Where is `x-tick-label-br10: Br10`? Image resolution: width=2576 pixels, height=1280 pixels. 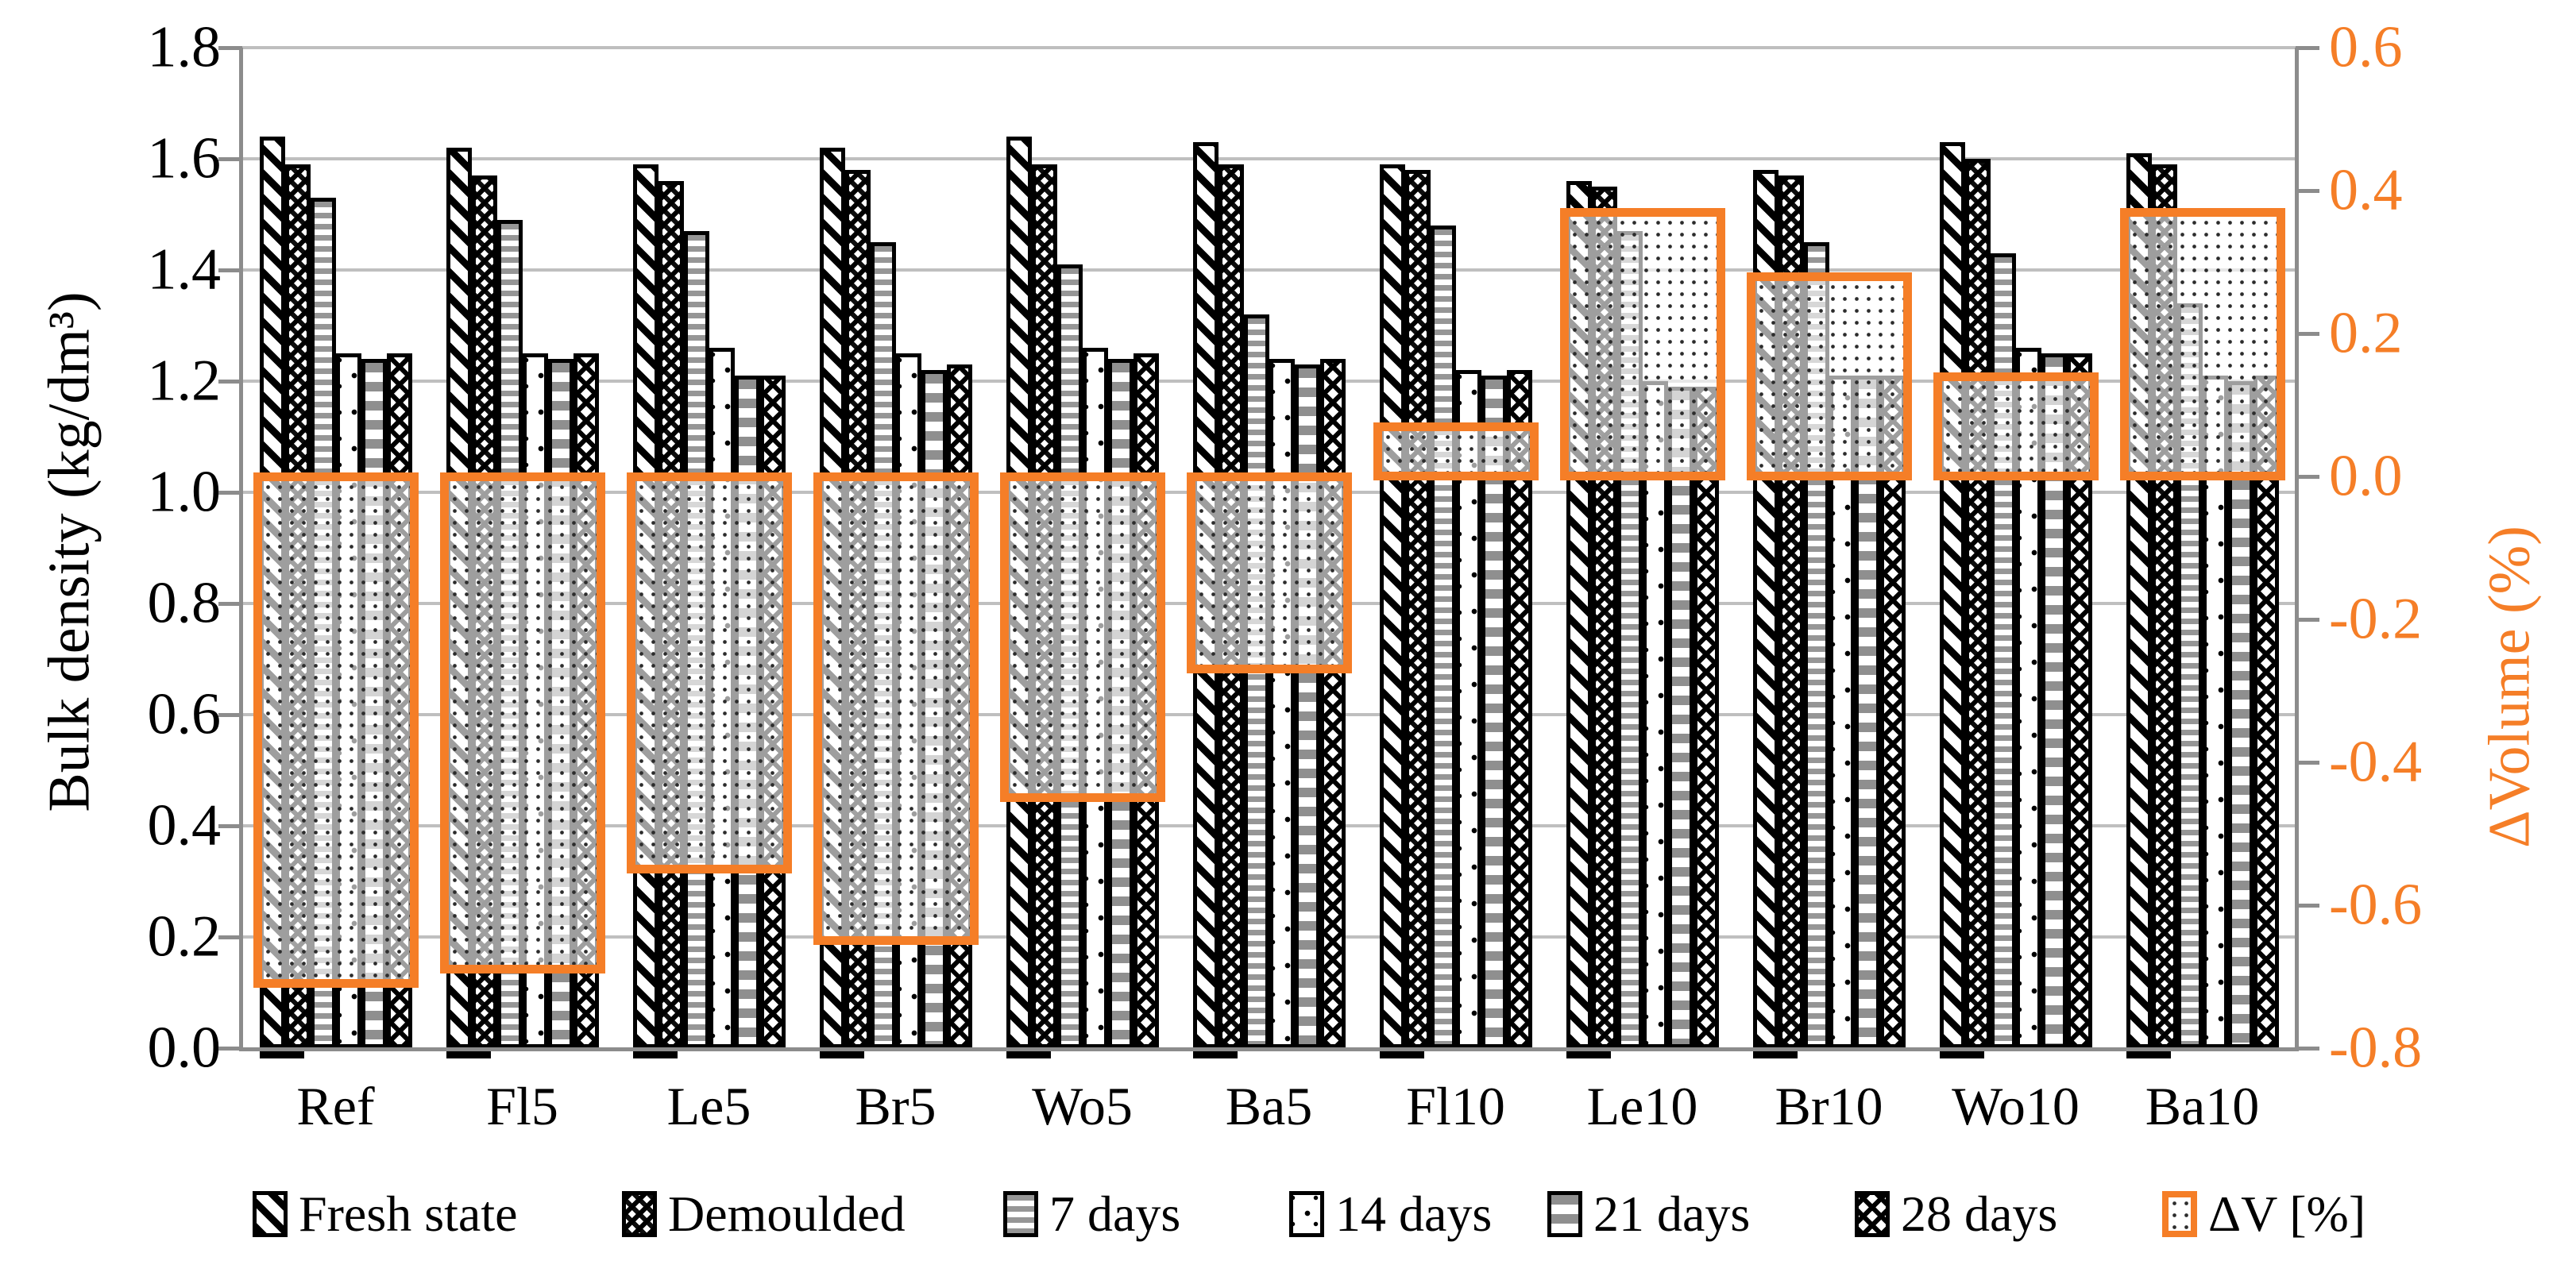 x-tick-label-br10: Br10 is located at coordinates (1829, 1106).